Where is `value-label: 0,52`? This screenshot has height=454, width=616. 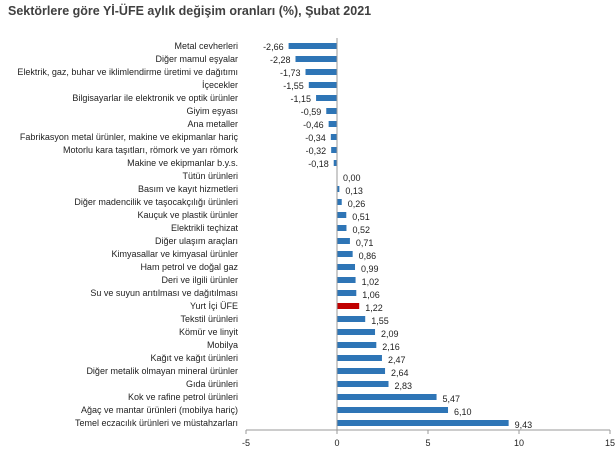
value-label: 0,52 is located at coordinates (361, 230).